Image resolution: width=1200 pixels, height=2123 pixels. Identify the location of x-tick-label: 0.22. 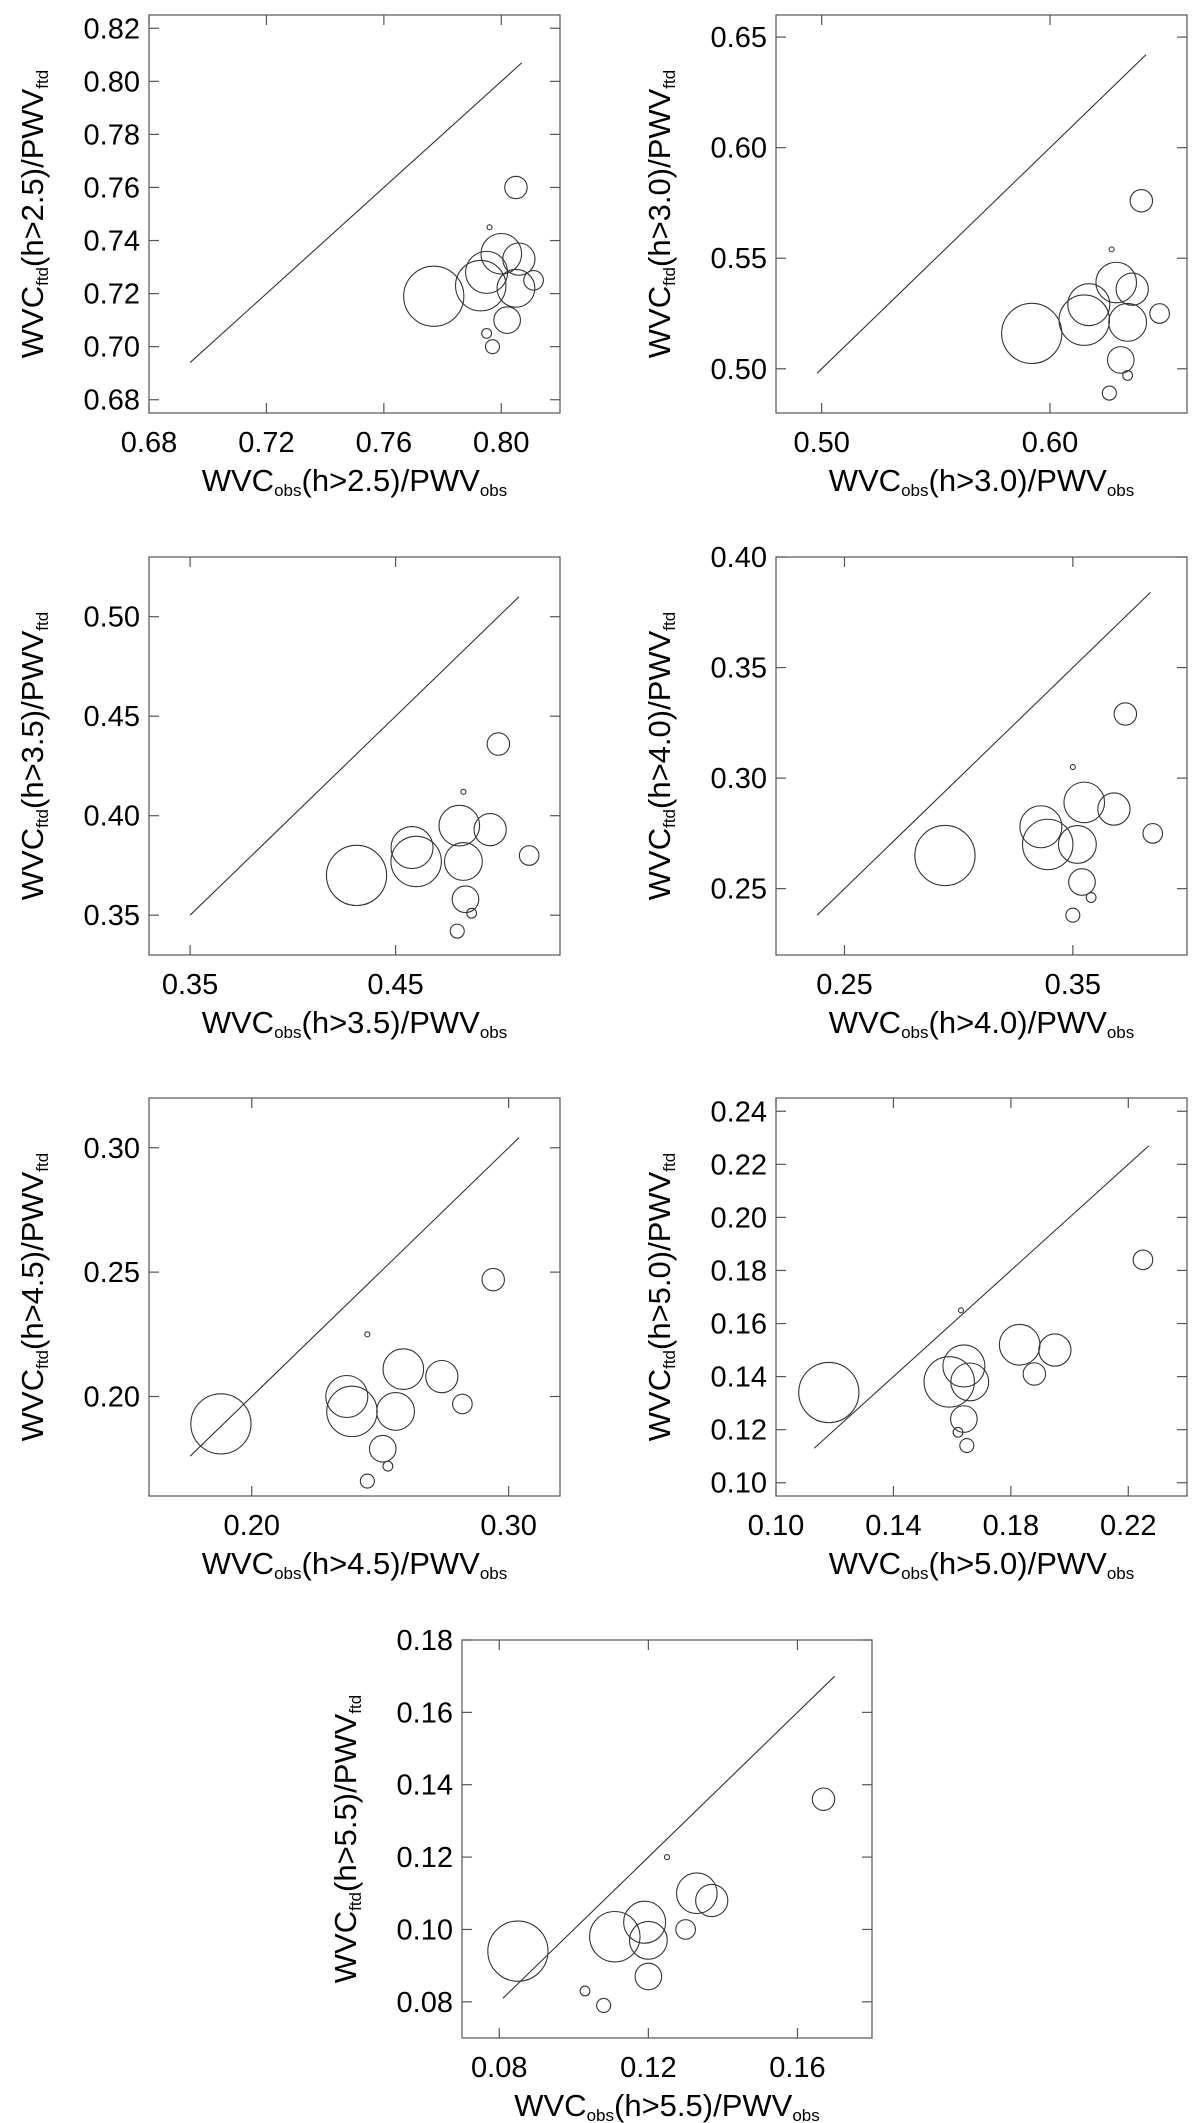
(1128, 1526).